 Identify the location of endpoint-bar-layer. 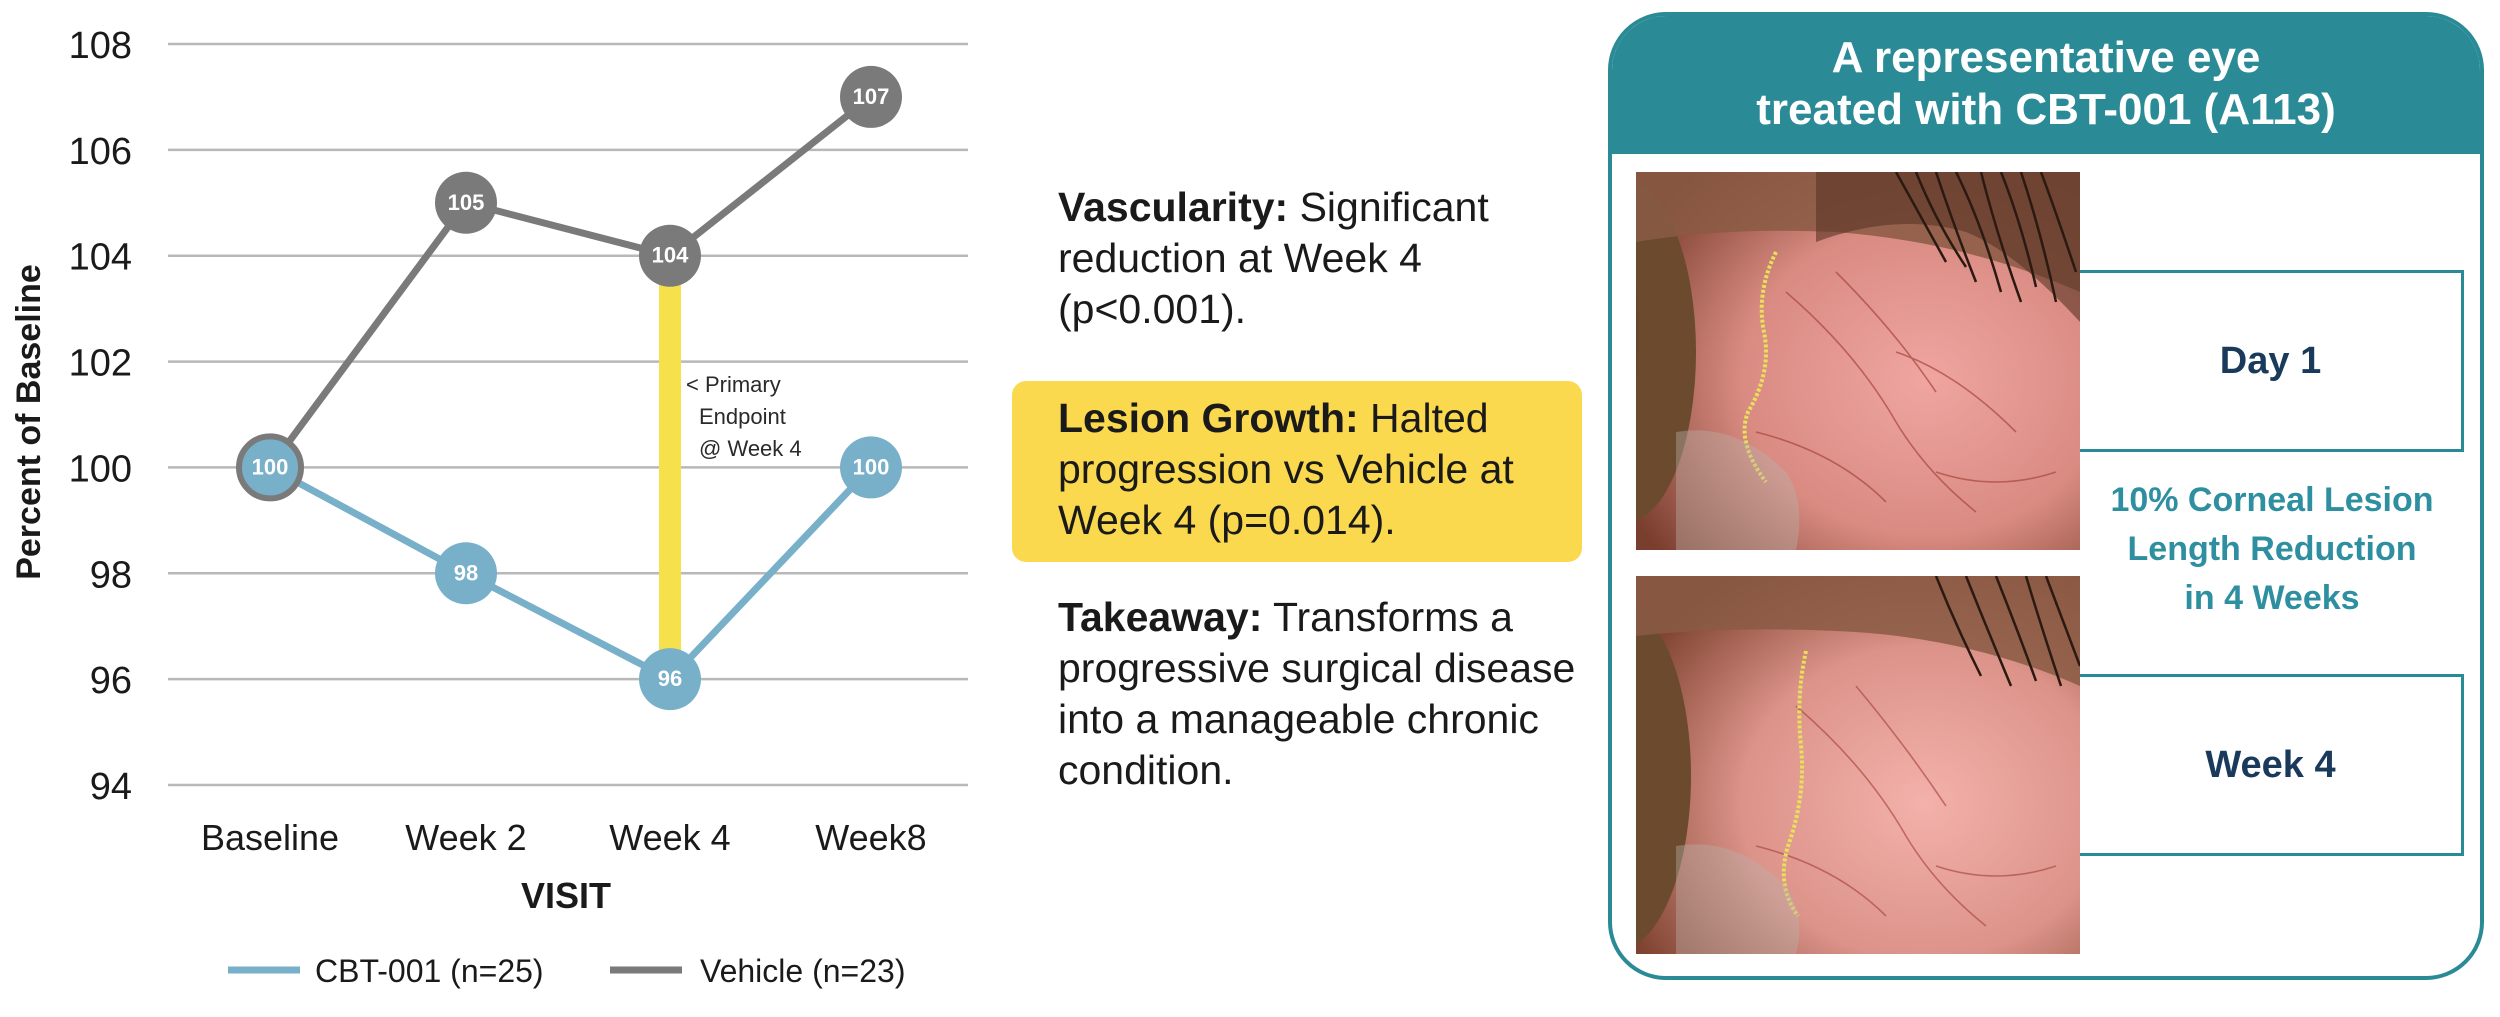
(670, 467).